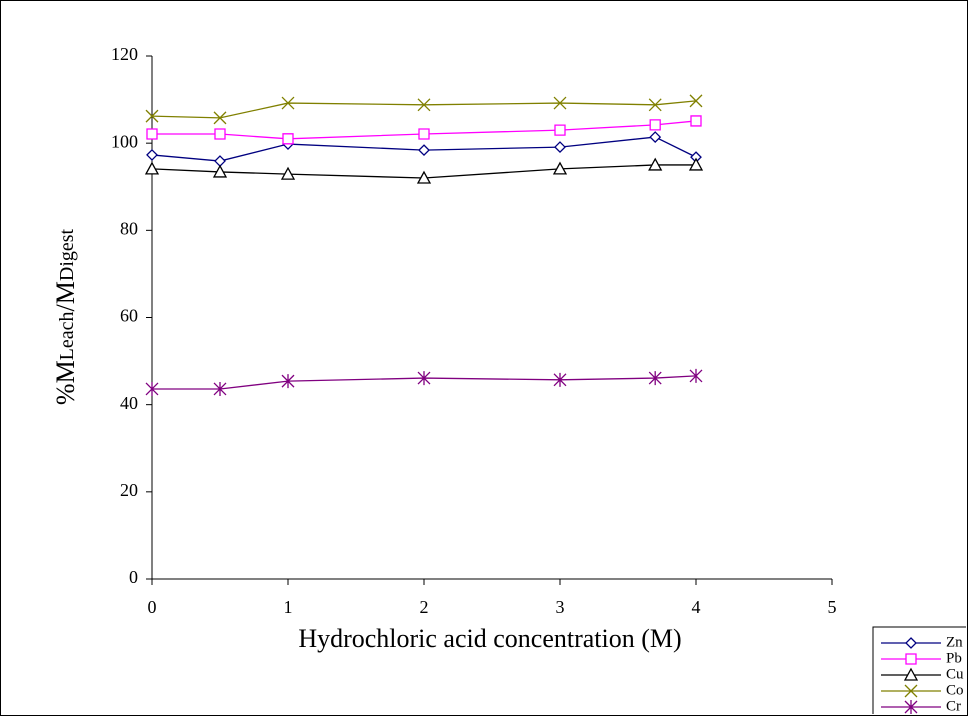 The height and width of the screenshot is (716, 968). I want to click on legend-label: Cr, so click(953, 706).